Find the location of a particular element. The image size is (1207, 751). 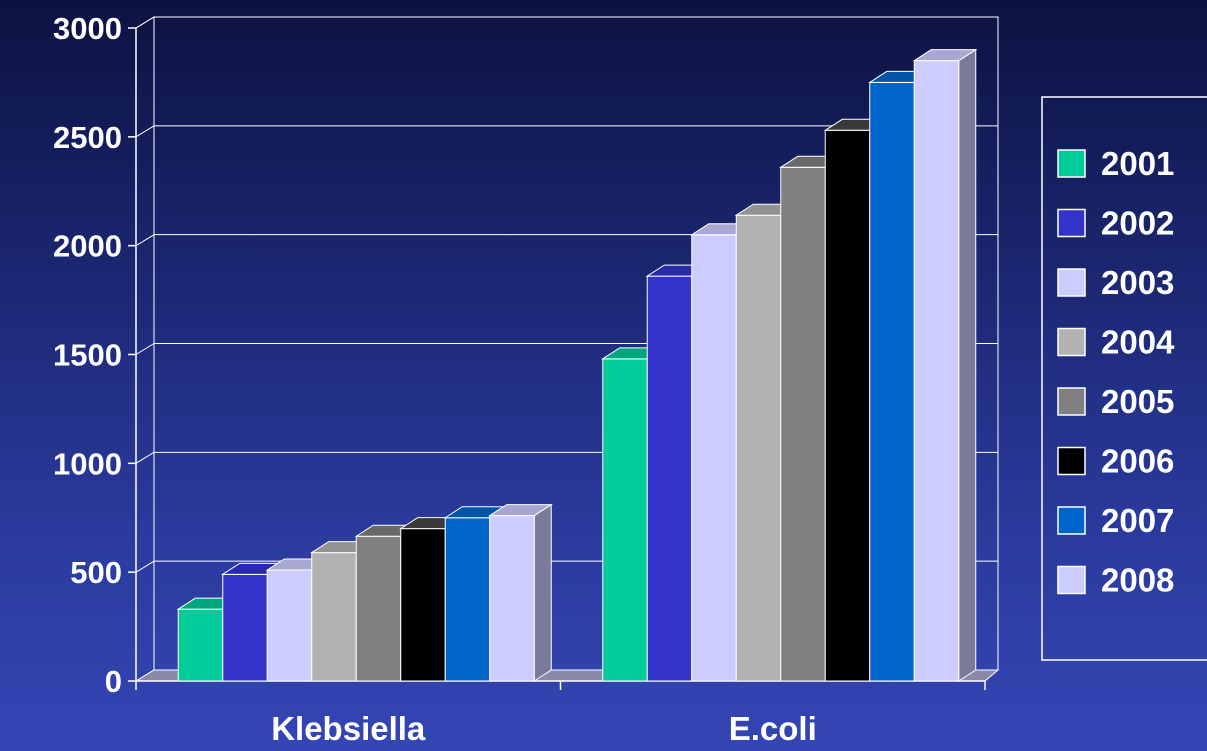

legend-item-2003: 2003 is located at coordinates (1115, 282).